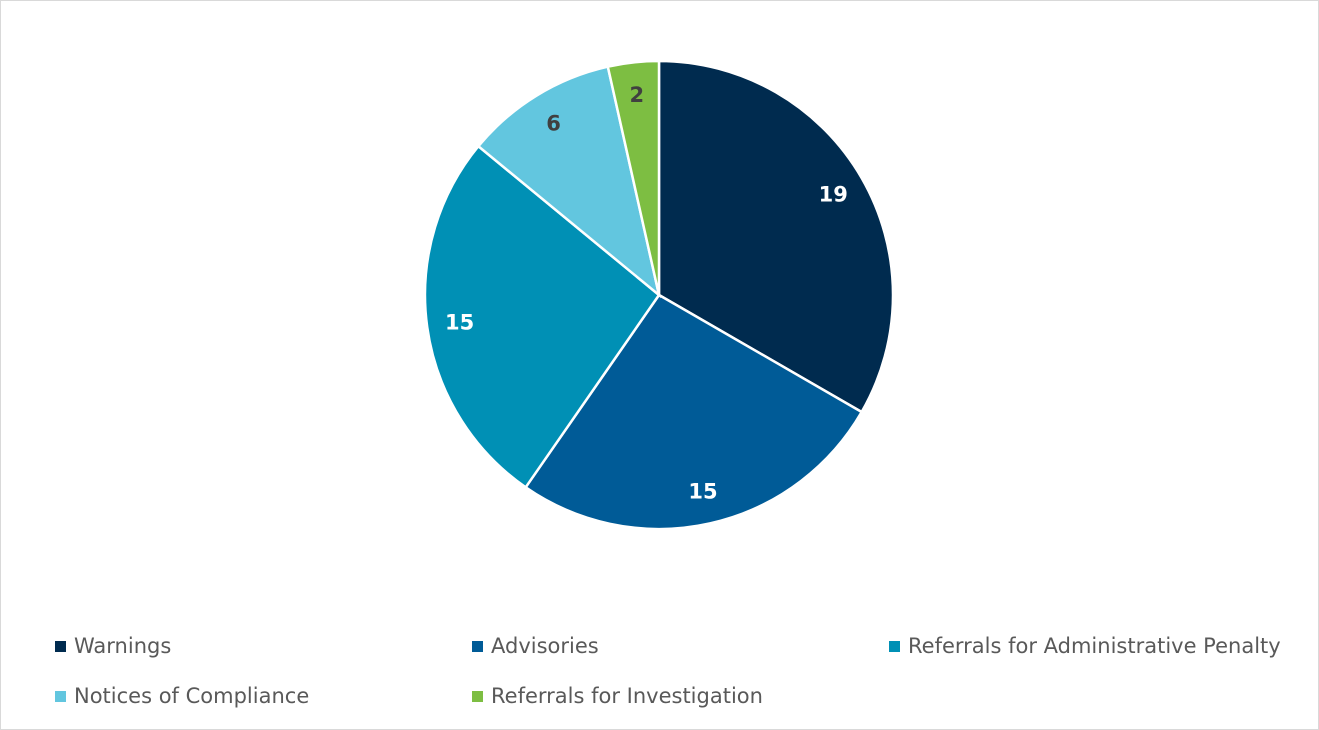  What do you see at coordinates (637, 95) in the screenshot?
I see `data-label: 2` at bounding box center [637, 95].